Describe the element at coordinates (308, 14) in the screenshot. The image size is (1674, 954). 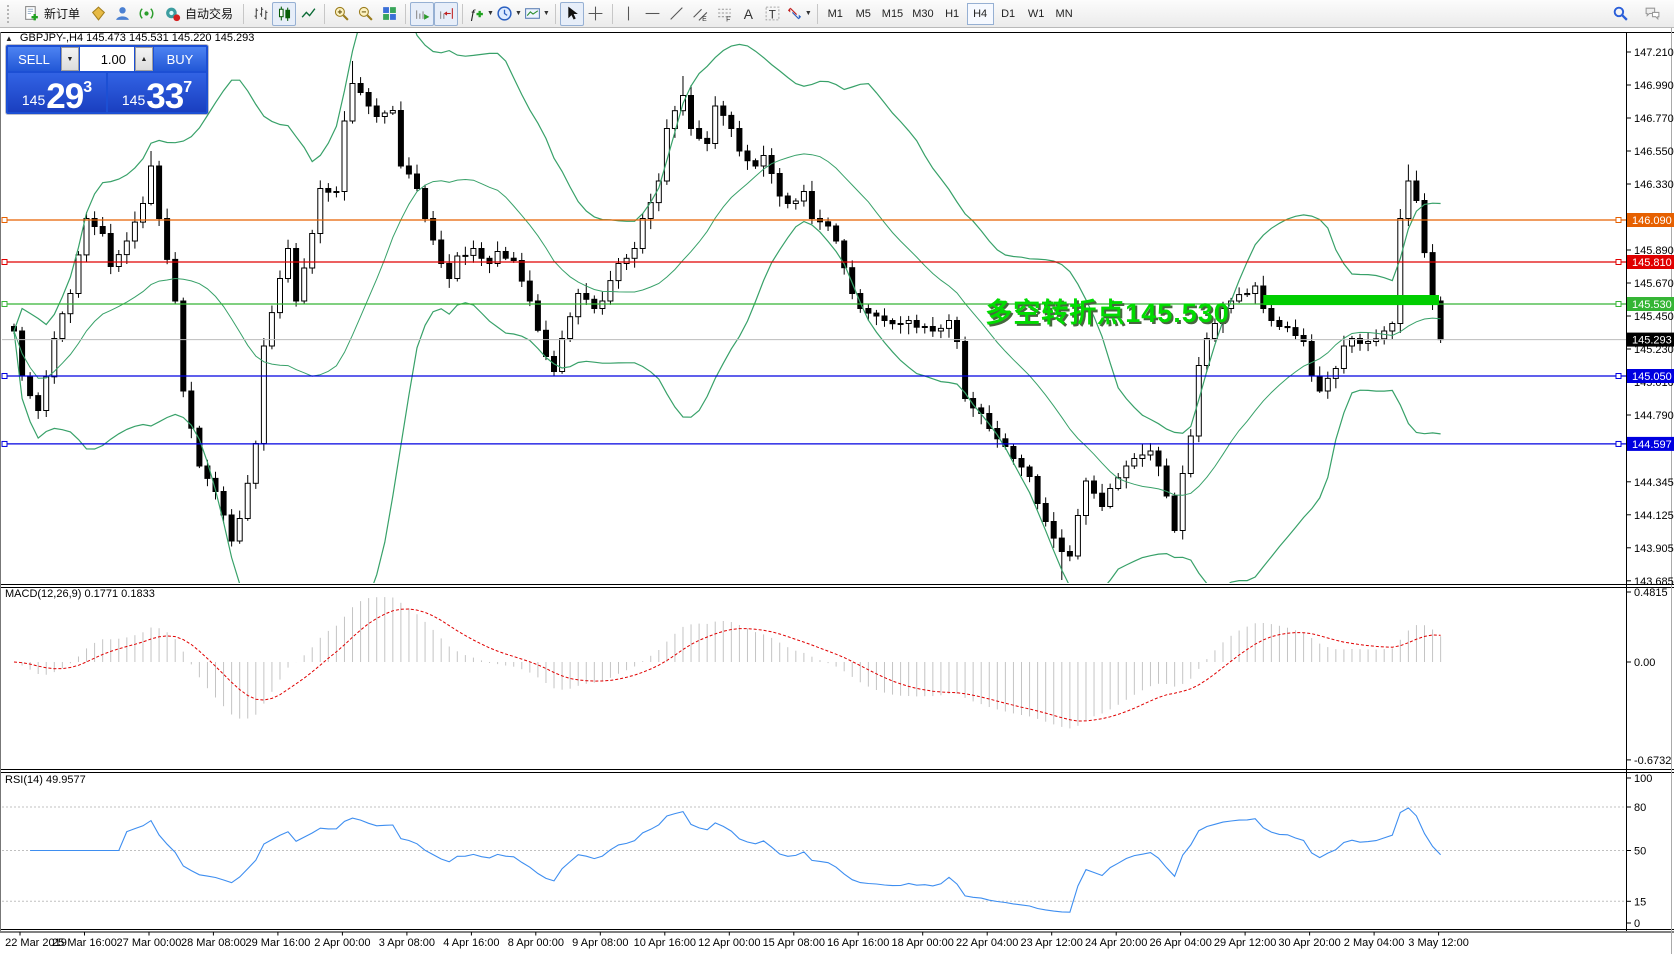
I see `line-chart-mode-button` at that location.